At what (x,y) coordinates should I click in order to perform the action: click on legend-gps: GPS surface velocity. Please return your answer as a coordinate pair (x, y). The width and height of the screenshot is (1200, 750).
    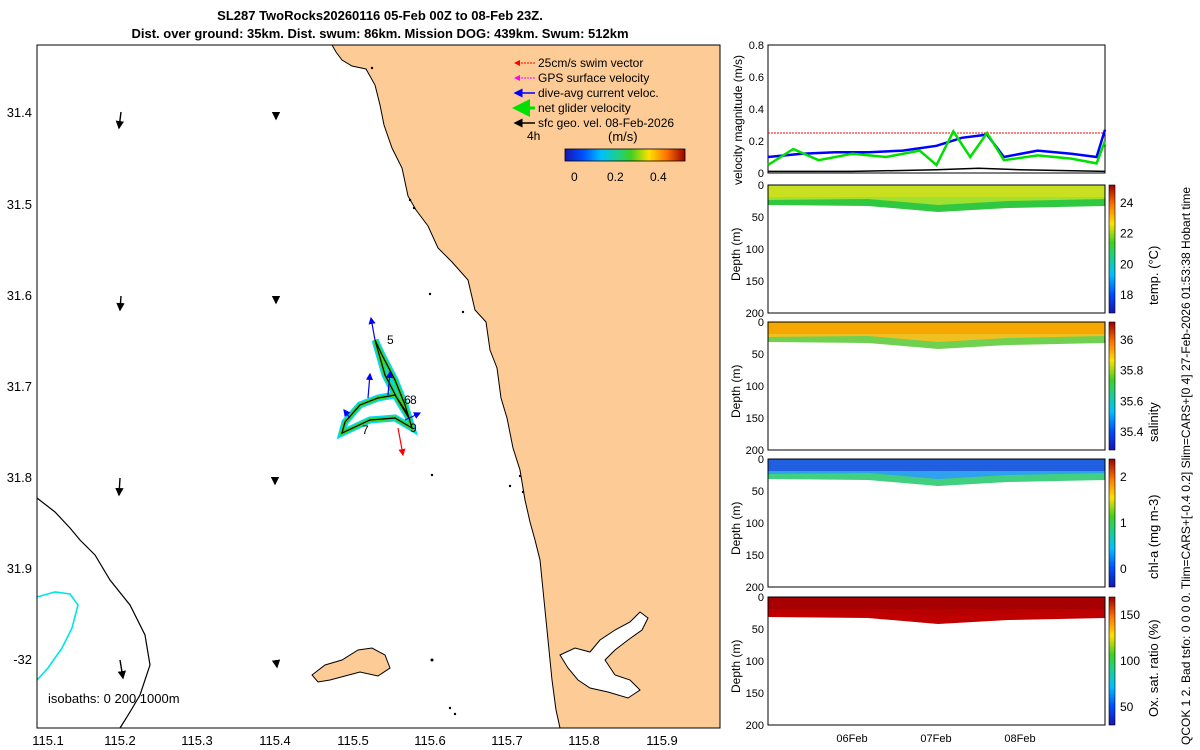
    Looking at the image, I should click on (593, 78).